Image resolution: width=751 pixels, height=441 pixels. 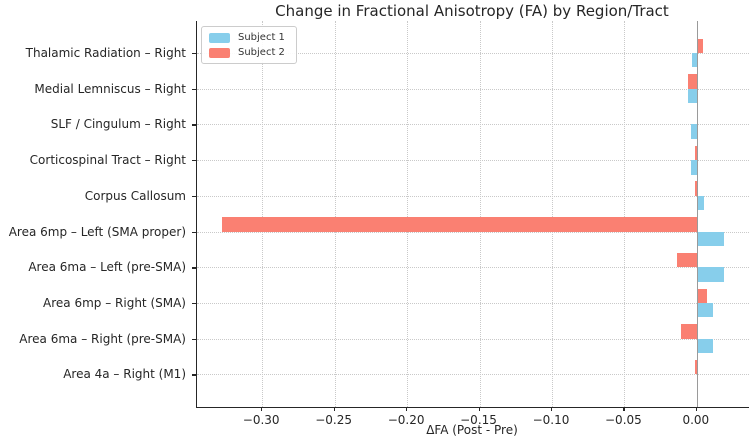 What do you see at coordinates (110, 88) in the screenshot?
I see `y-tick-label: Medial Lemniscus – Right` at bounding box center [110, 88].